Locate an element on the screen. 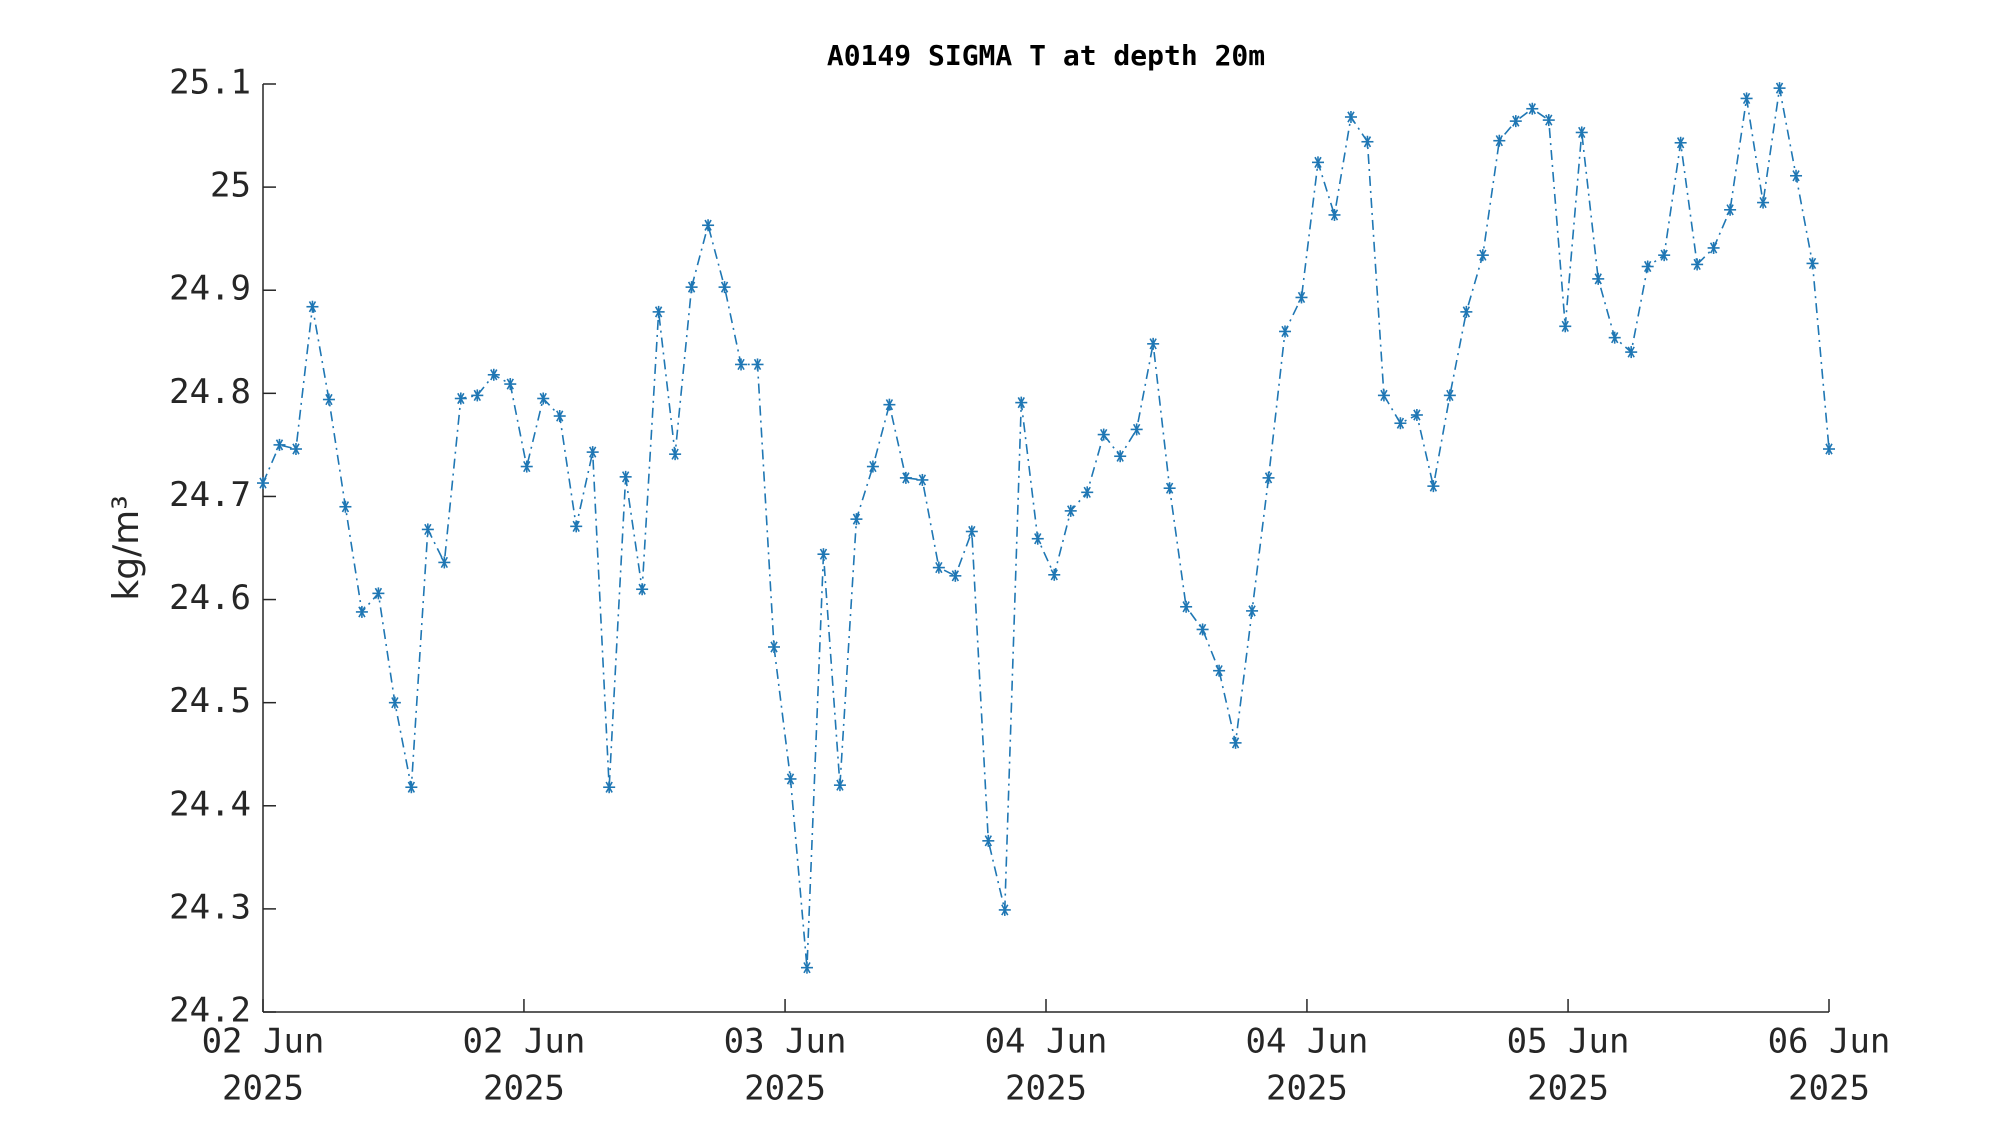 The image size is (2000, 1125). x-tick-label: 03 Jun is located at coordinates (785, 1042).